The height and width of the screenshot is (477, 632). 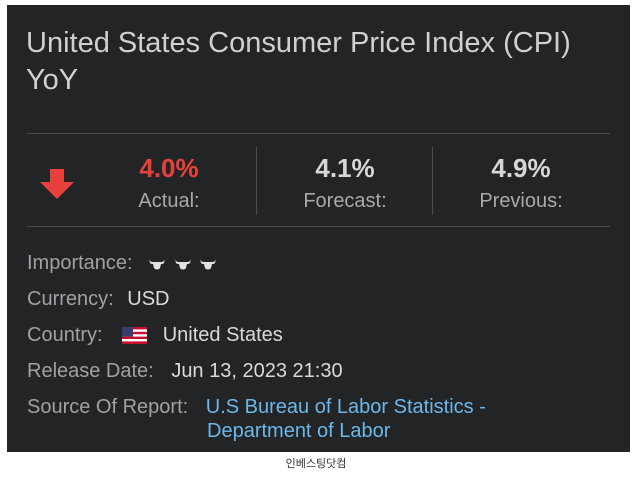 What do you see at coordinates (318, 133) in the screenshot?
I see `top-divider` at bounding box center [318, 133].